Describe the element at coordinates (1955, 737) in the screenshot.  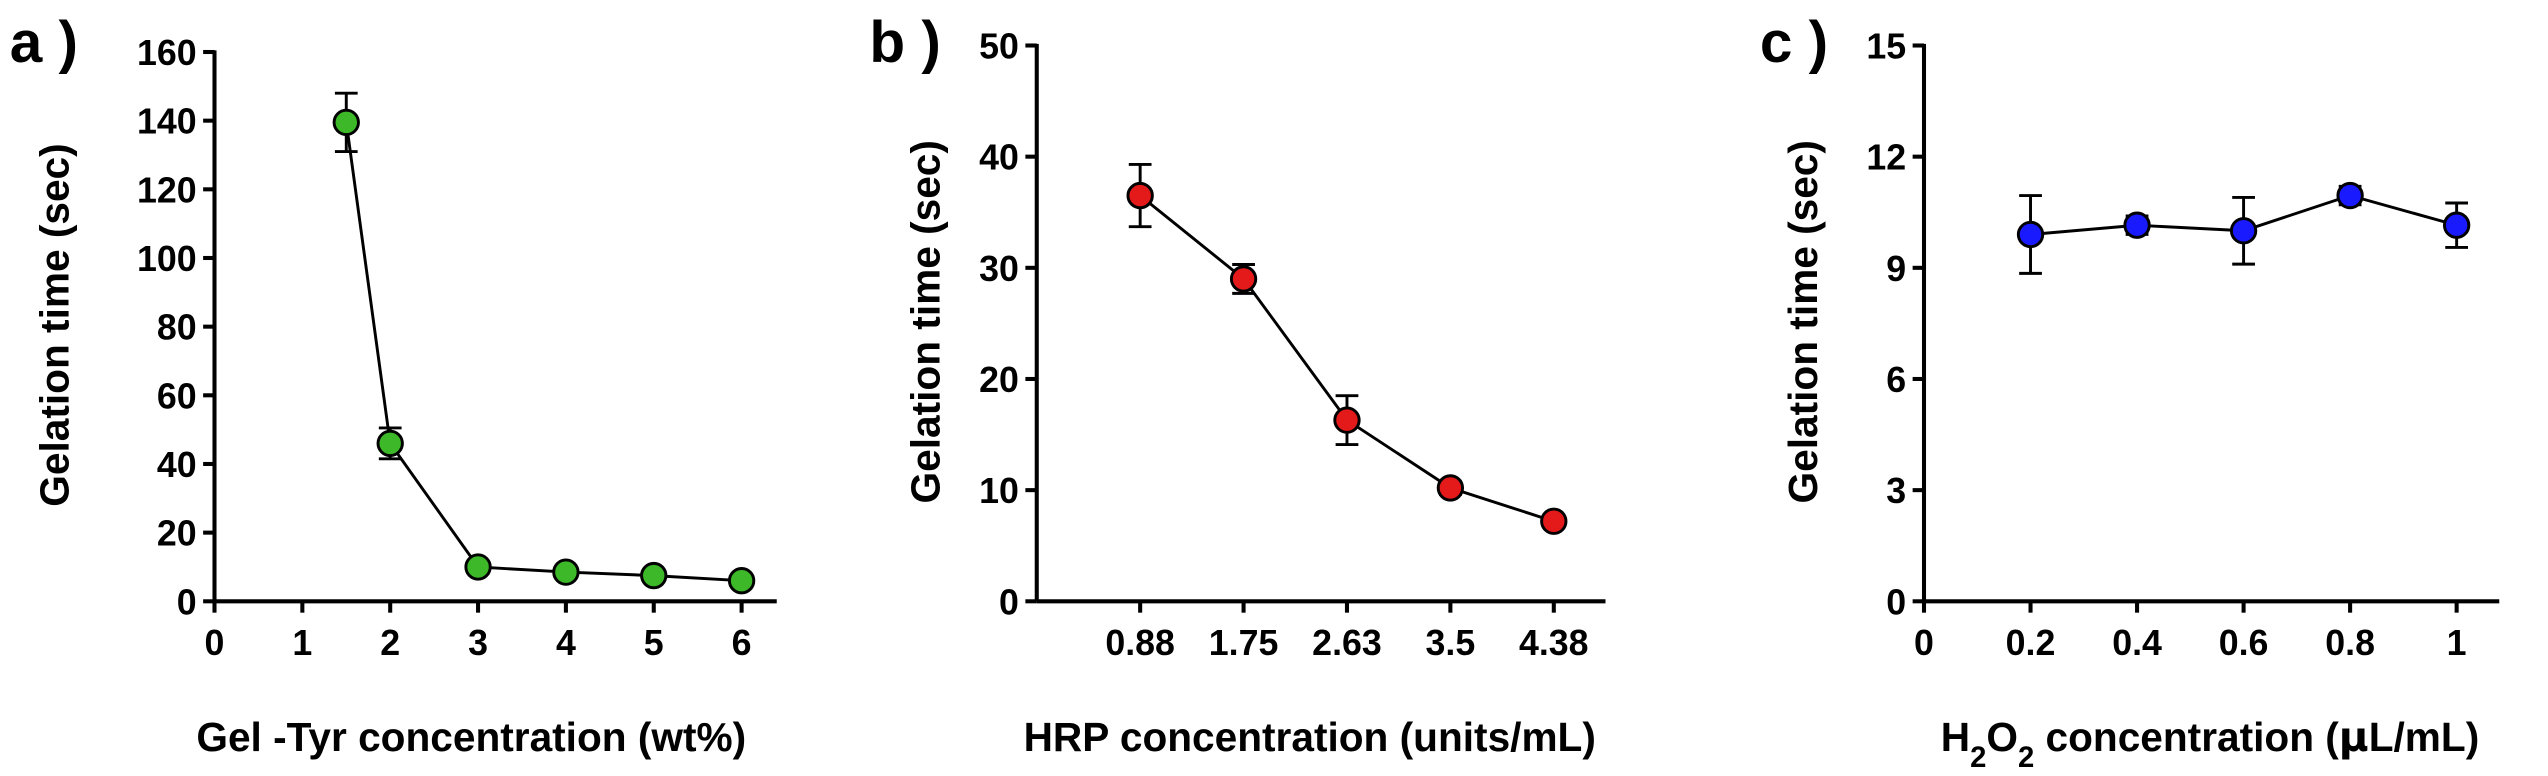
I see `h2o2-h: H` at that location.